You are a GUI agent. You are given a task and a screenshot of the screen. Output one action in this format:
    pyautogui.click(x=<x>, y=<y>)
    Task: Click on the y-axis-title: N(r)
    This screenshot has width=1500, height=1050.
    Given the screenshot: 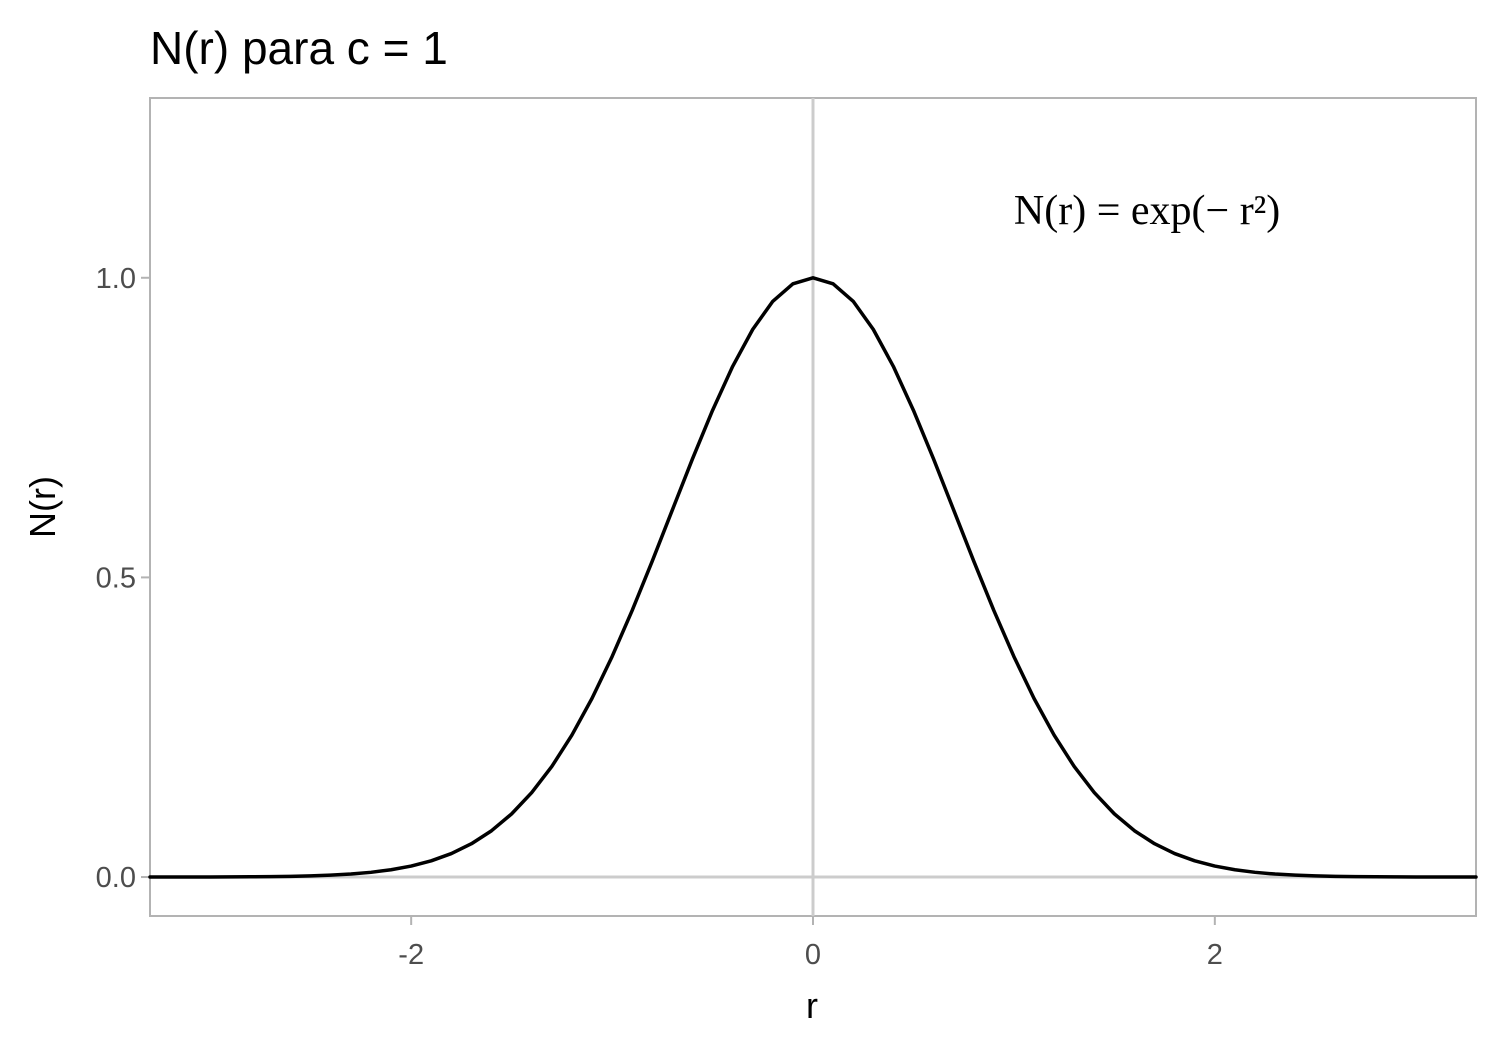 What is the action you would take?
    pyautogui.click(x=42, y=507)
    